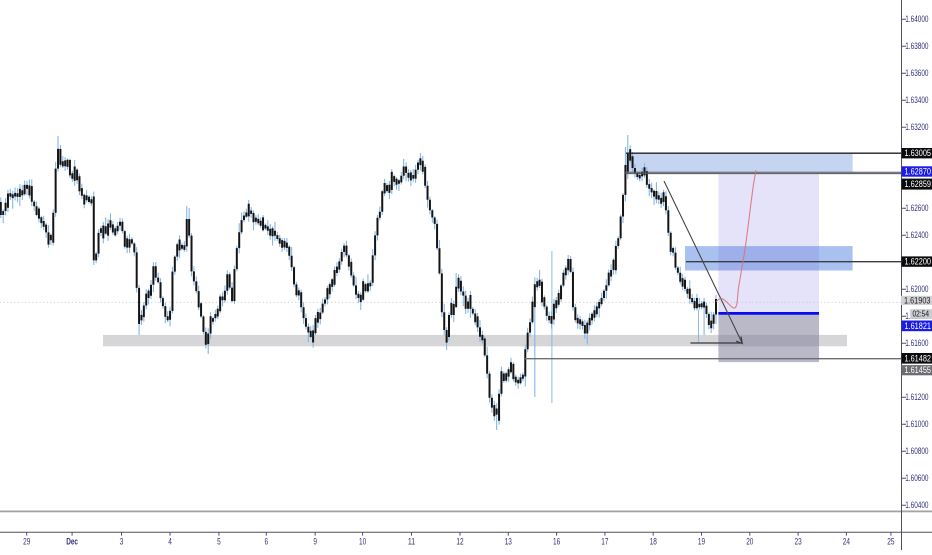 This screenshot has width=932, height=555. What do you see at coordinates (362, 541) in the screenshot?
I see `svg-text: 10` at bounding box center [362, 541].